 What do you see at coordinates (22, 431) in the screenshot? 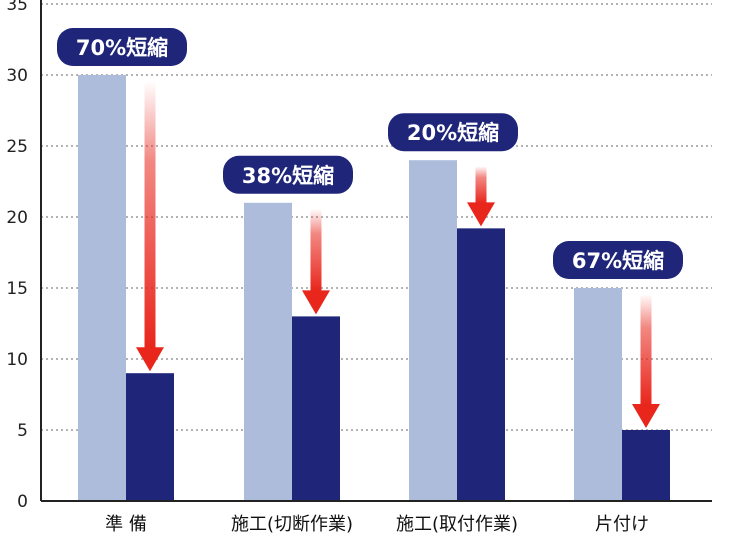
I see `y-tick-label: 5` at bounding box center [22, 431].